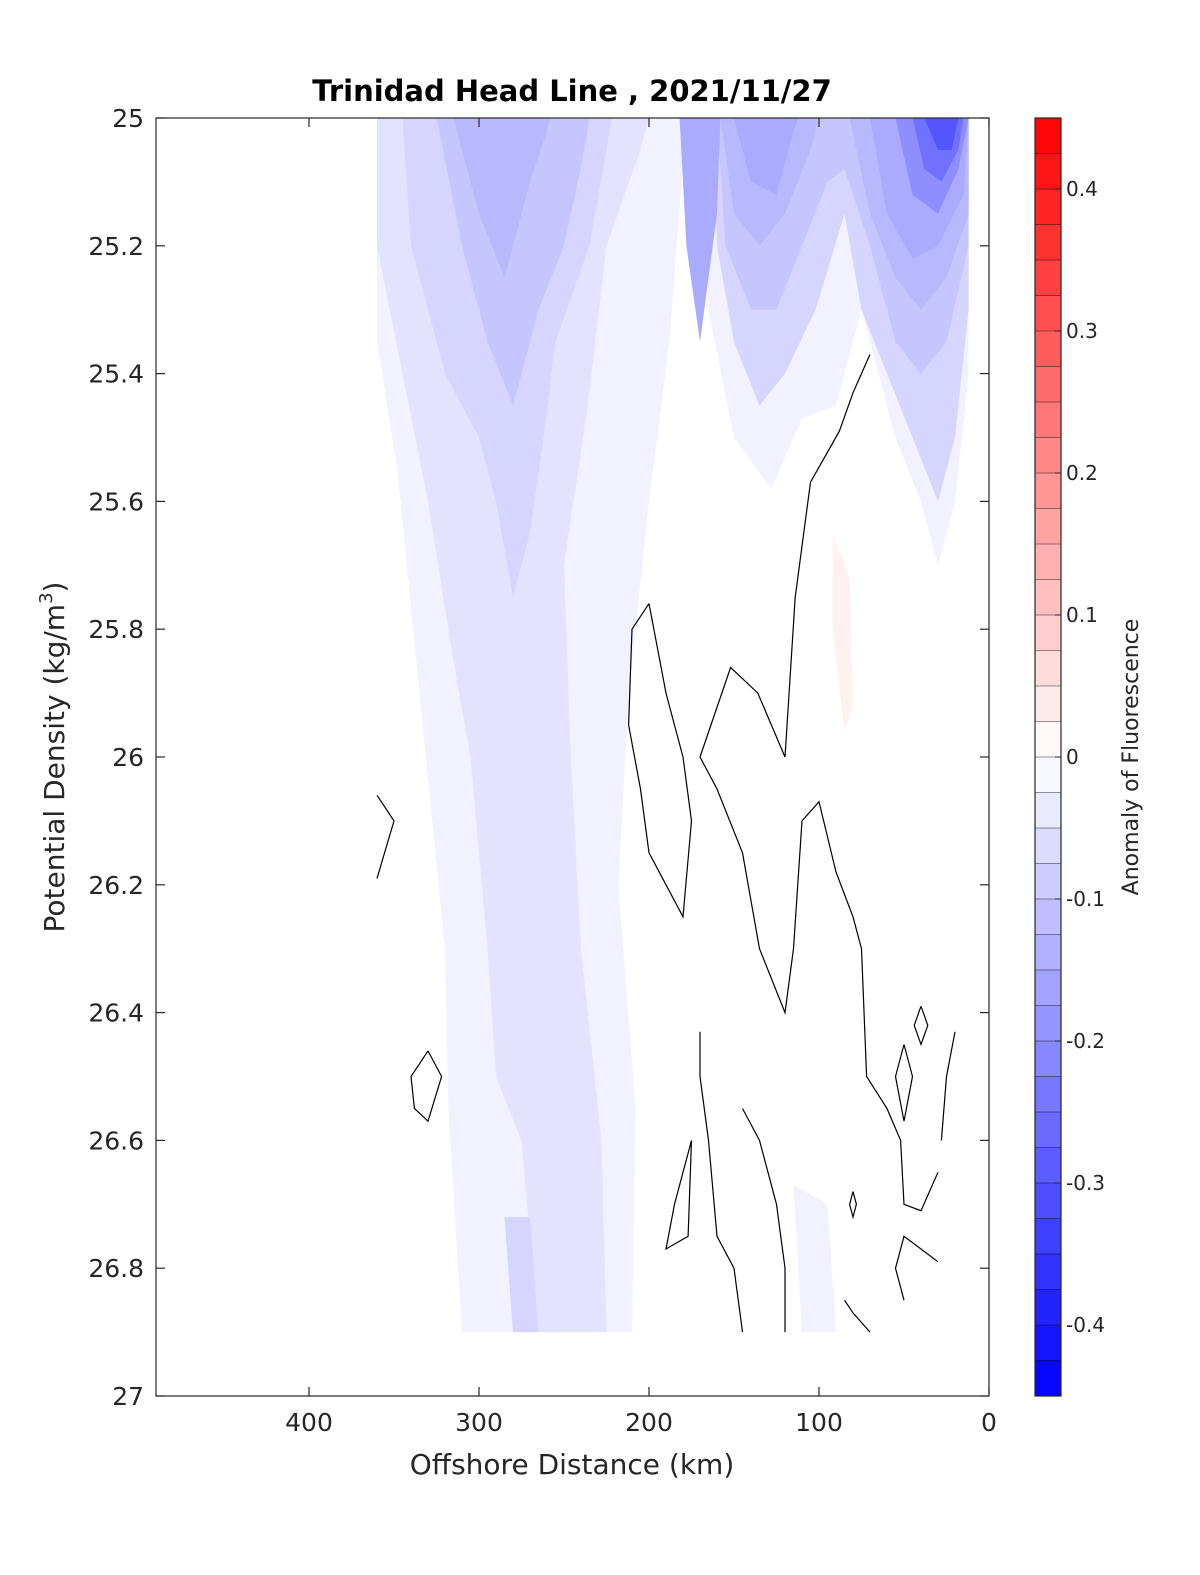  I want to click on y-axis-title-end: ), so click(54, 587).